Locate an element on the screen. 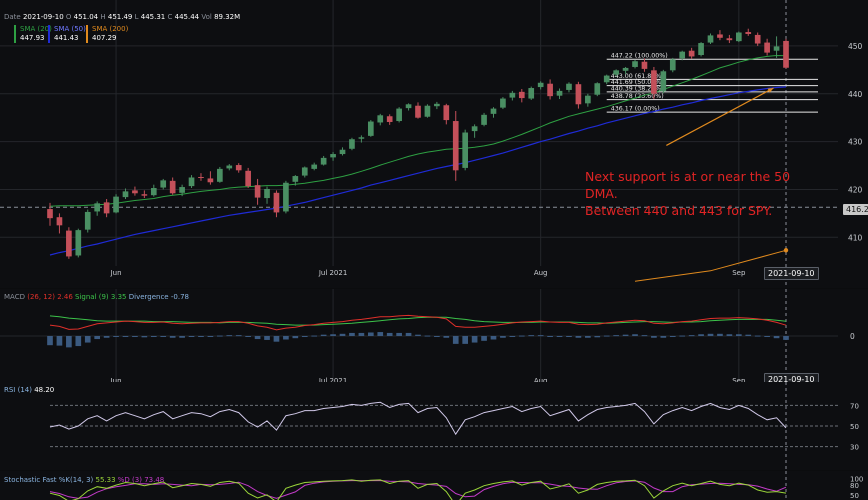 Image resolution: width=868 pixels, height=500 pixels. rsi-series is located at coordinates (418, 418).